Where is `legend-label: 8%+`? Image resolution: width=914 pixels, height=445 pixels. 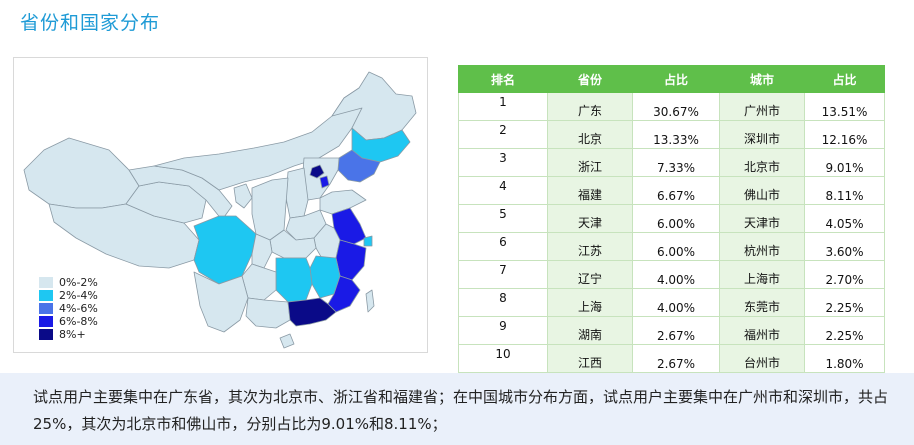 legend-label: 8%+ is located at coordinates (72, 334).